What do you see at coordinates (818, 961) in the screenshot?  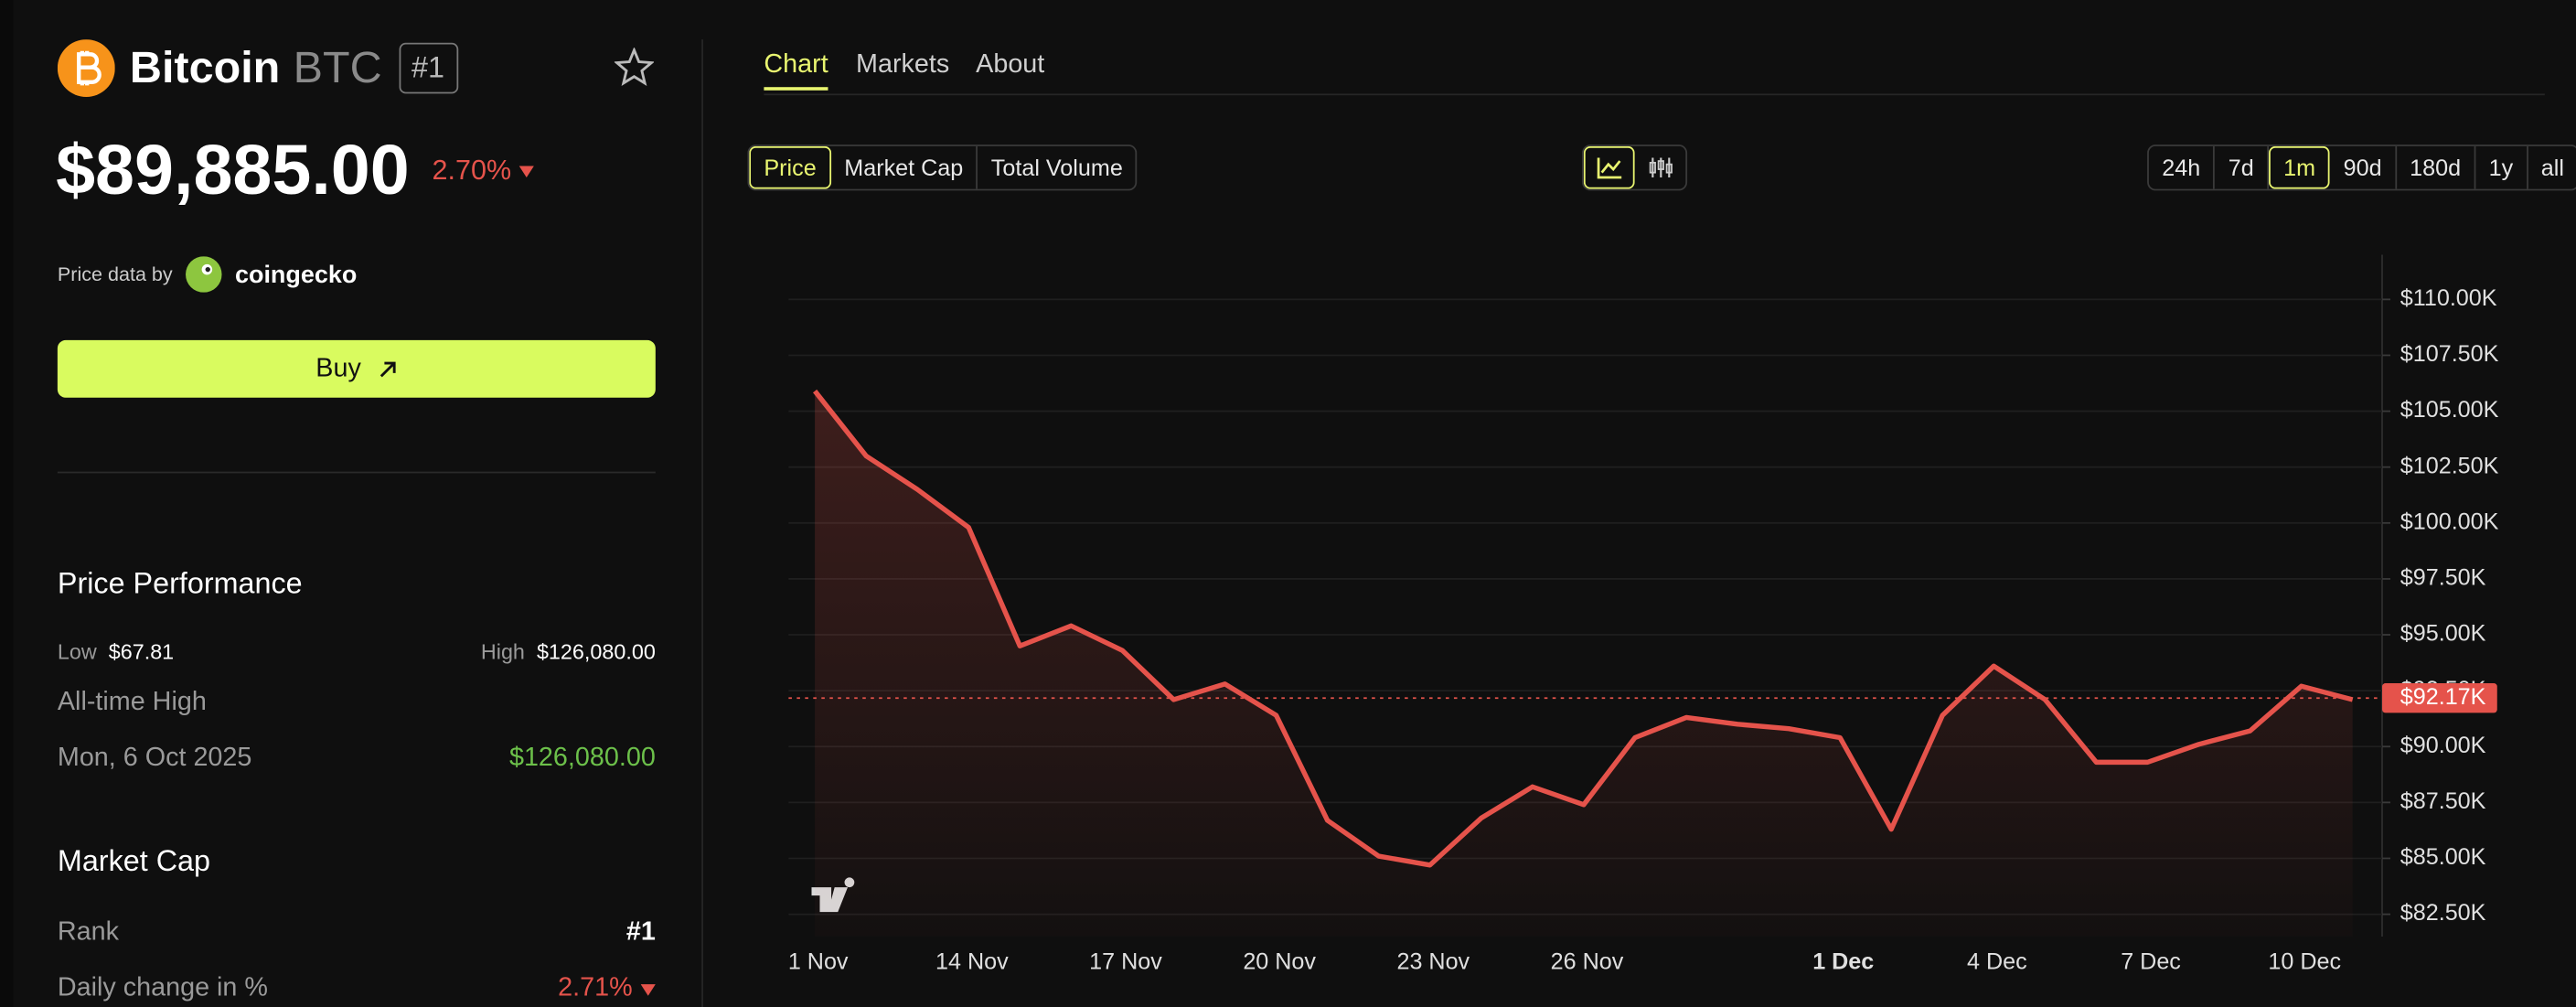 I see `x-tick-label: 1 Nov` at bounding box center [818, 961].